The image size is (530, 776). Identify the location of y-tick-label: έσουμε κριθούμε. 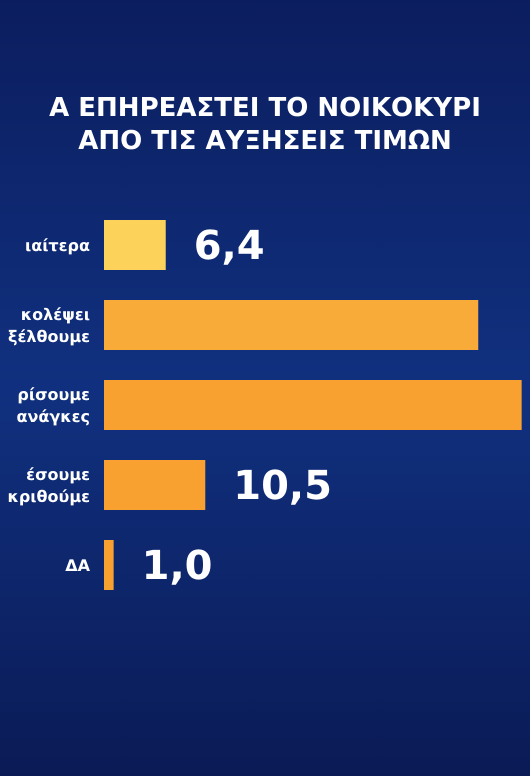
(48, 485).